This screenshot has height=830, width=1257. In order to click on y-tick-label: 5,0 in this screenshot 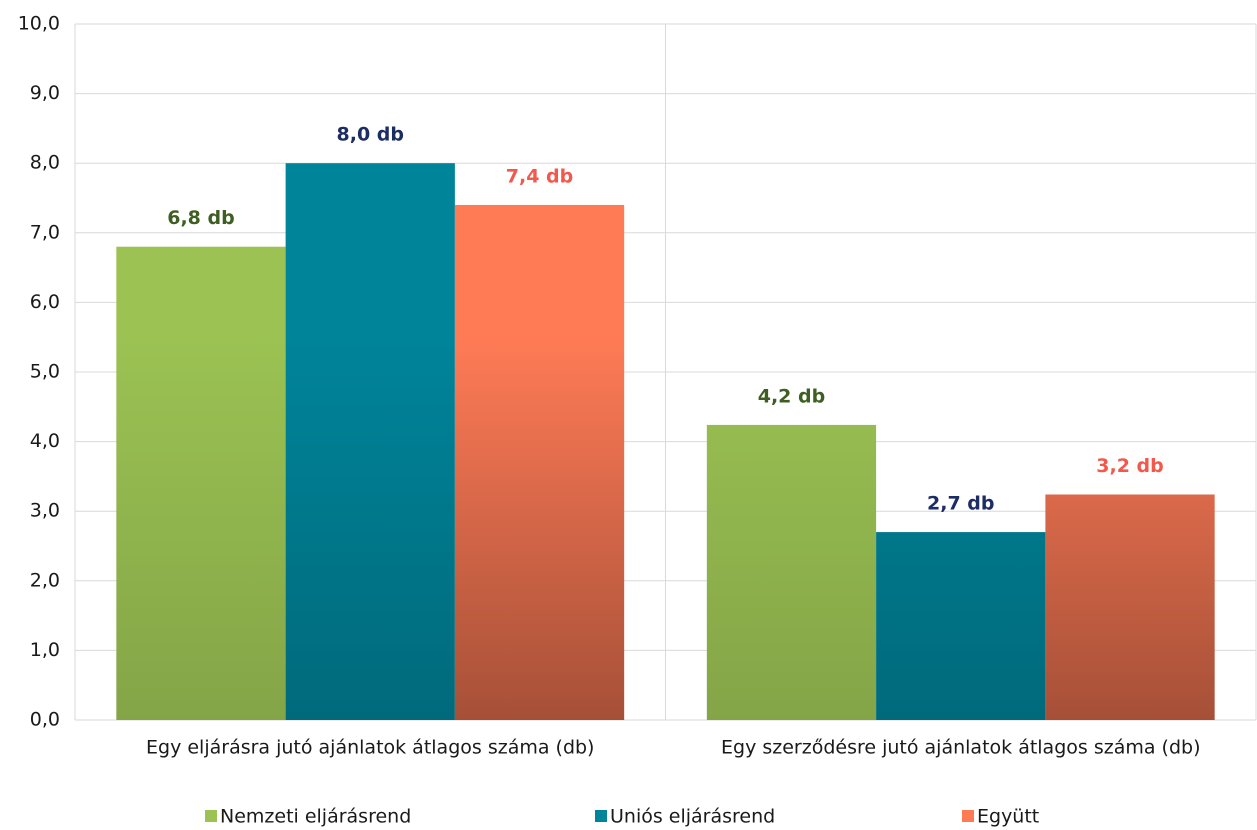, I will do `click(45, 372)`.